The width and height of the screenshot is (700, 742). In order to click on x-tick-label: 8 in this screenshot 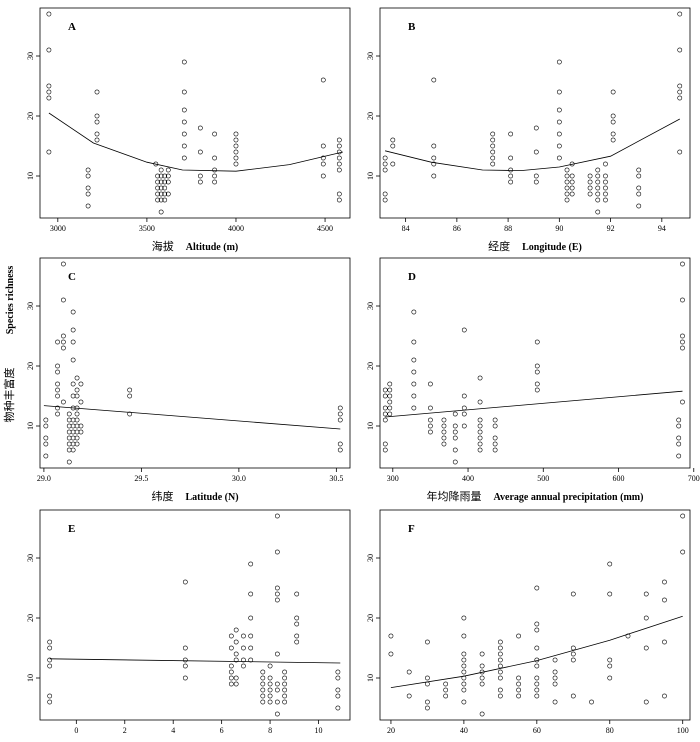, I will do `click(270, 730)`.